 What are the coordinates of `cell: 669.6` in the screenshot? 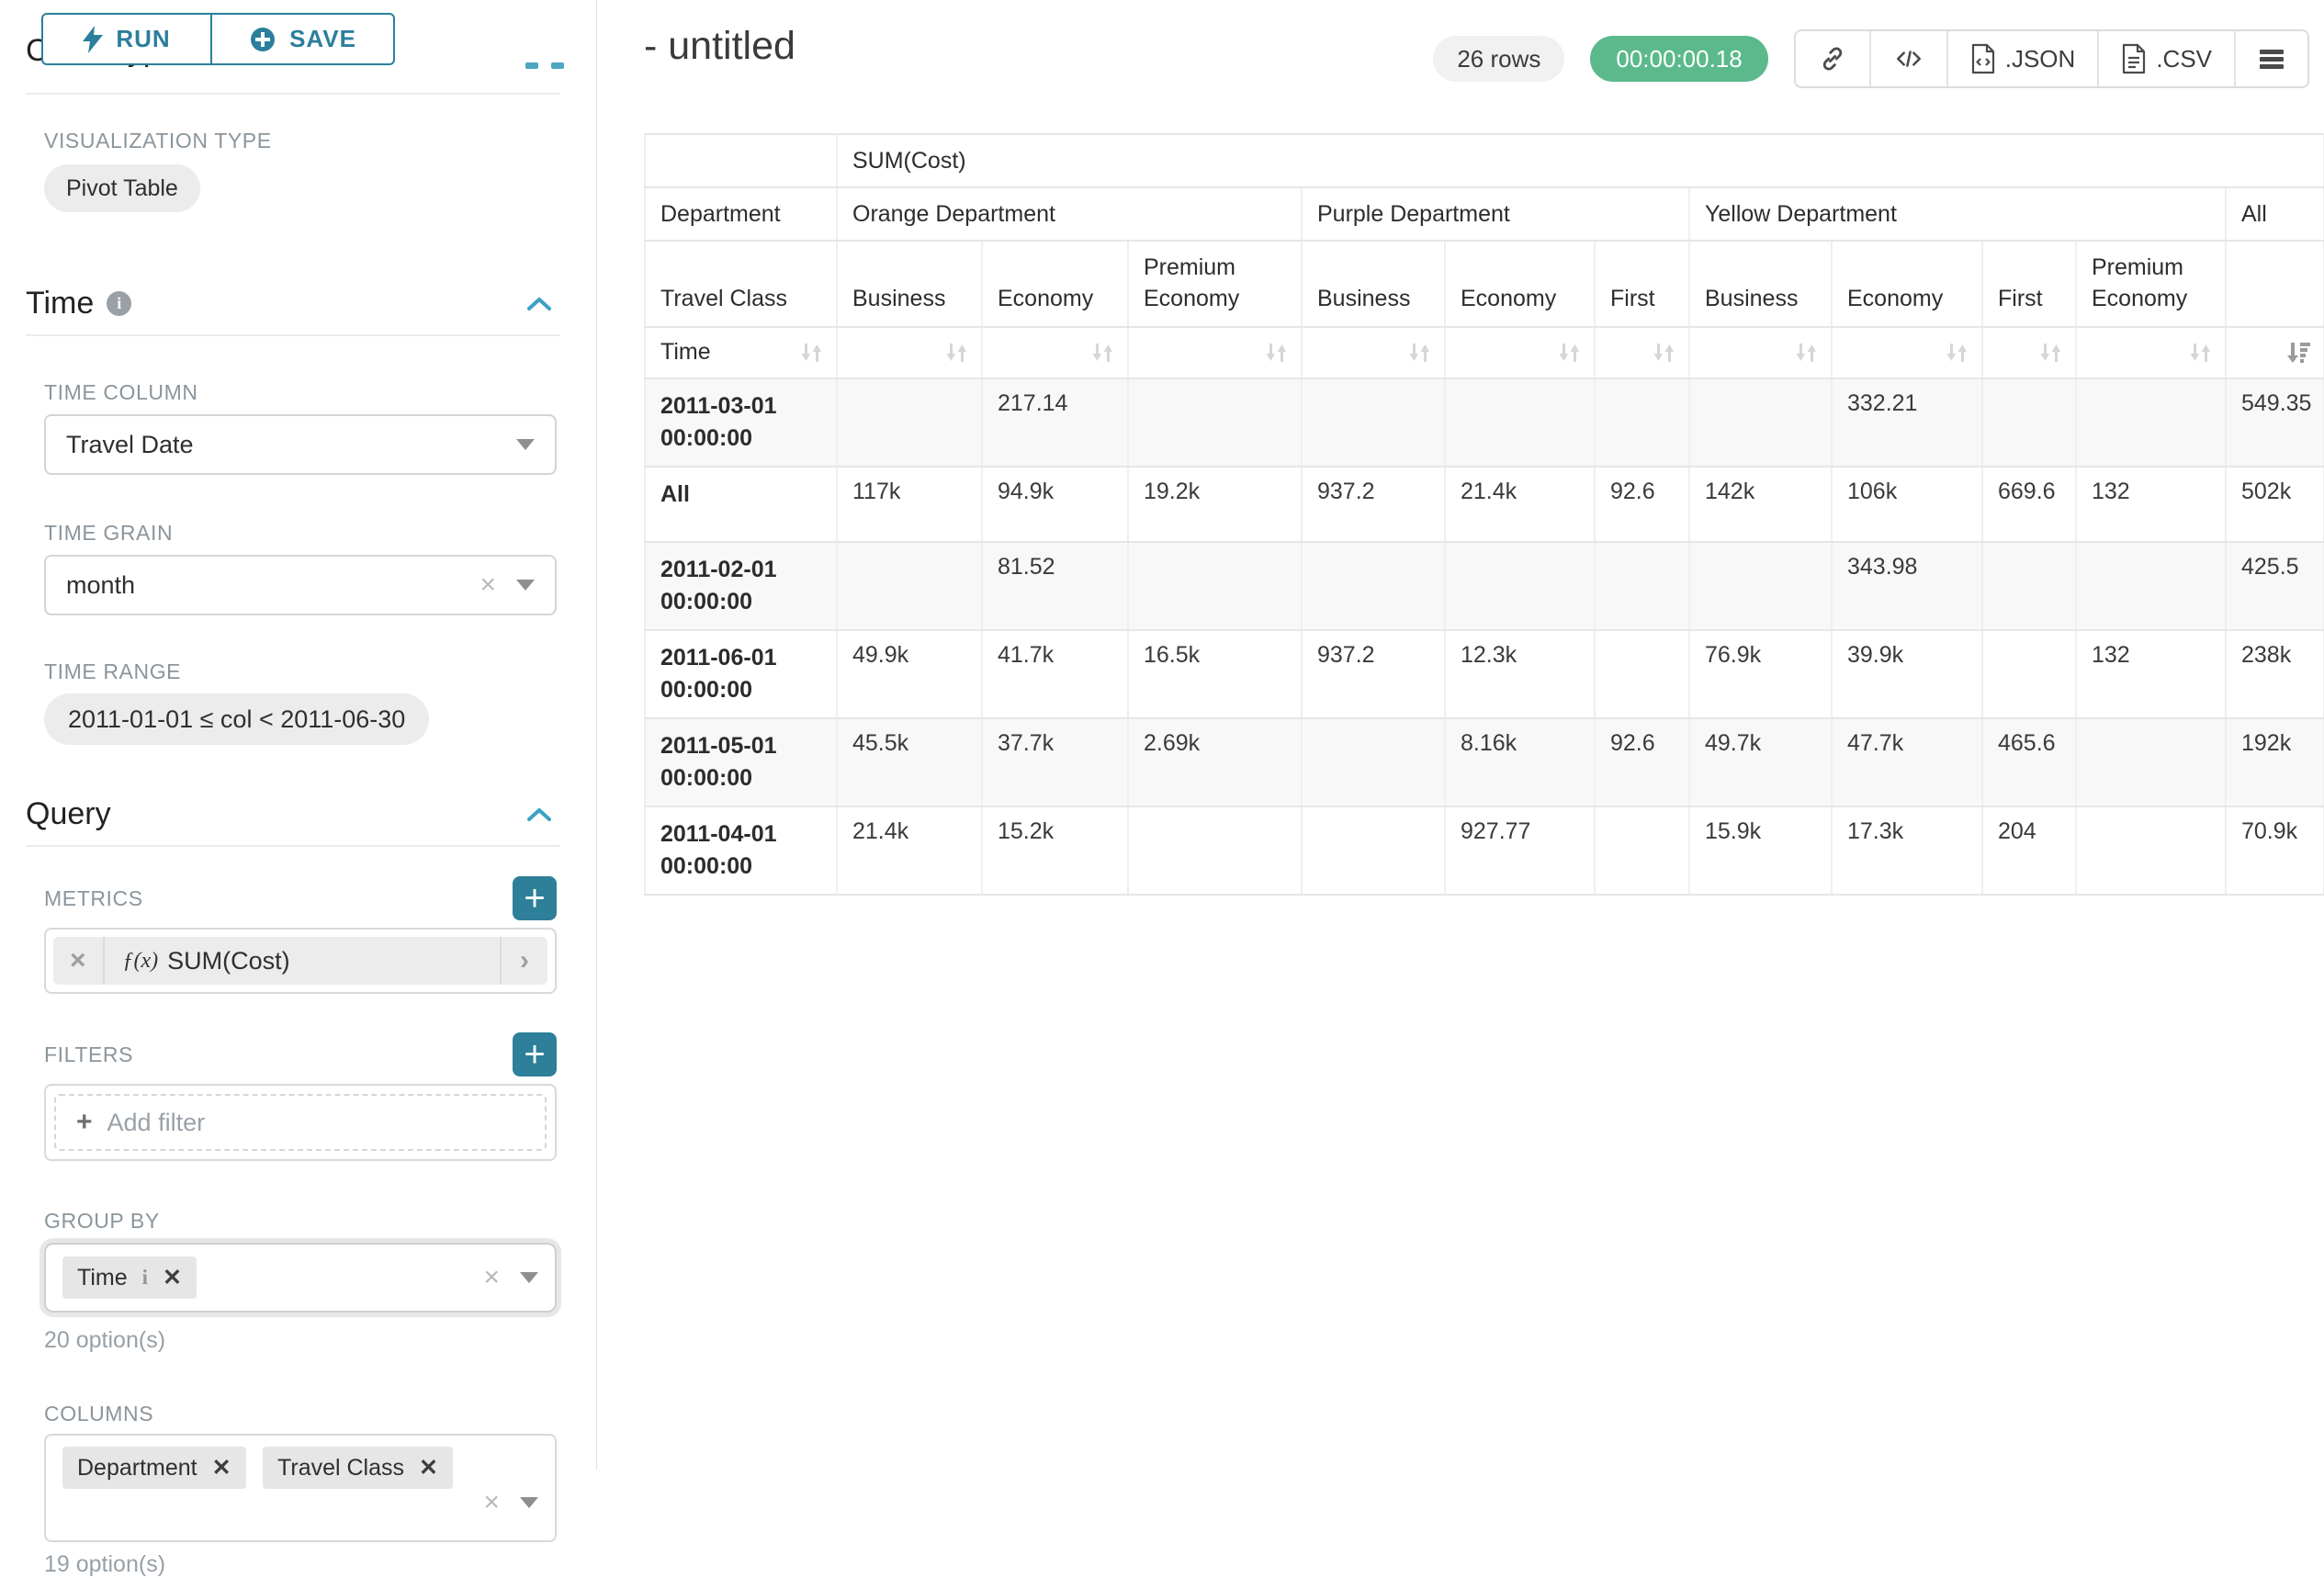 It's located at (2029, 504).